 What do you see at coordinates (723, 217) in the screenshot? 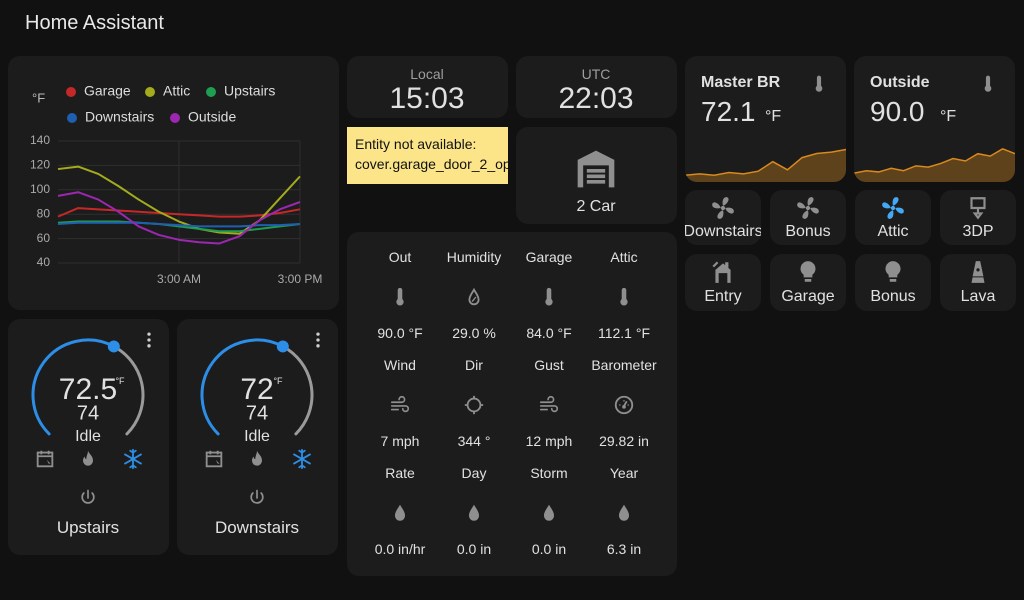
I see `entity-button: Downstairs` at bounding box center [723, 217].